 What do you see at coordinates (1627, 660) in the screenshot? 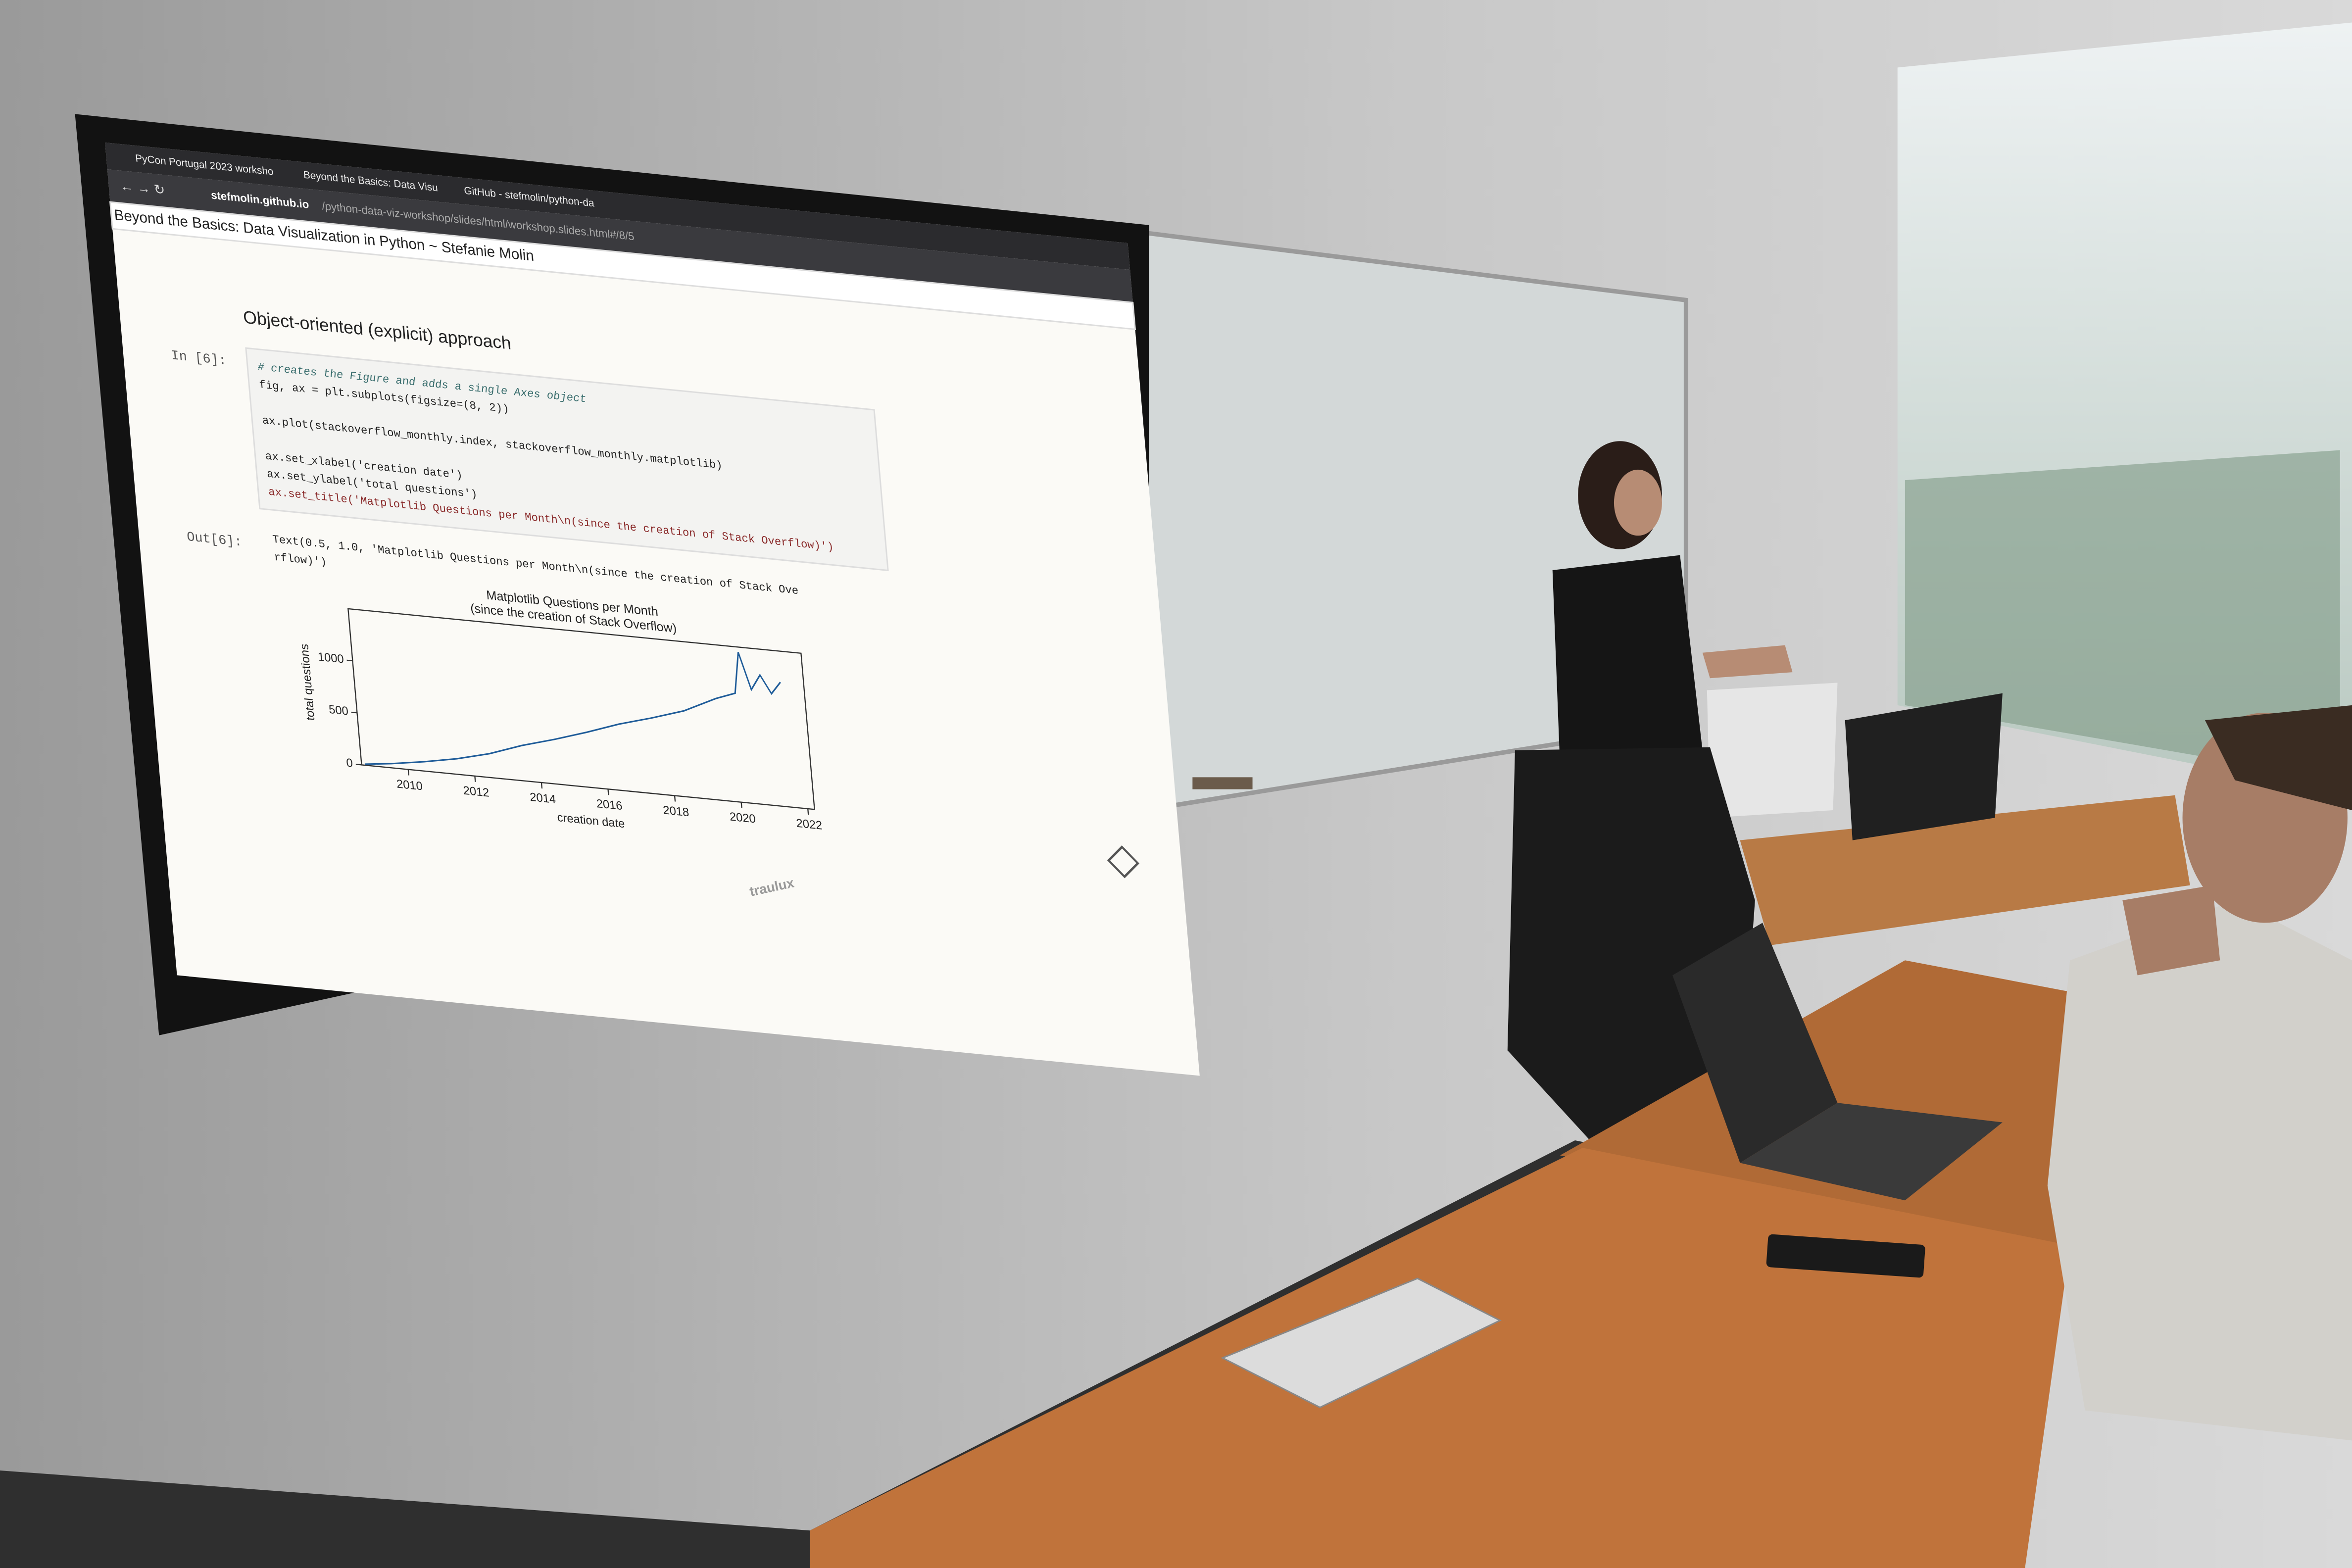
I see `presenter-body` at bounding box center [1627, 660].